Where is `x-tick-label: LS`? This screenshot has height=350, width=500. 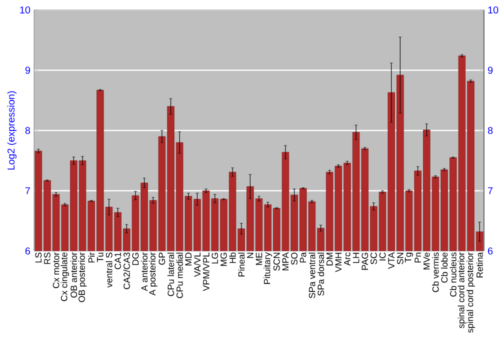 x-tick-label: LS is located at coordinates (38, 257).